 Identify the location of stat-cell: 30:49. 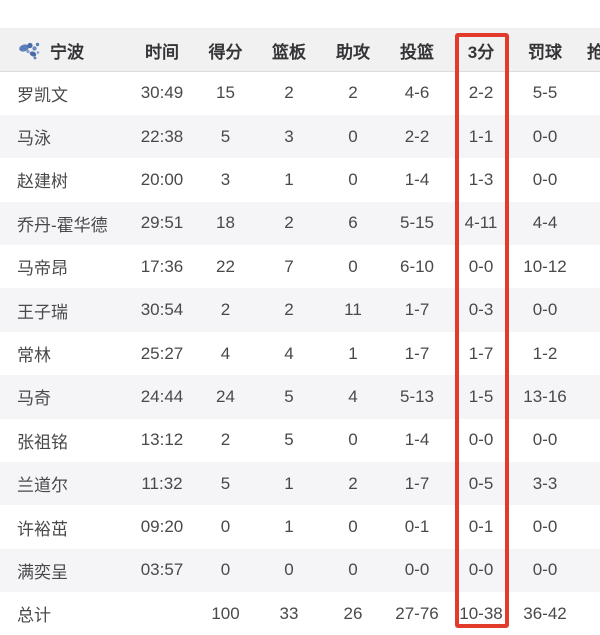
(162, 93).